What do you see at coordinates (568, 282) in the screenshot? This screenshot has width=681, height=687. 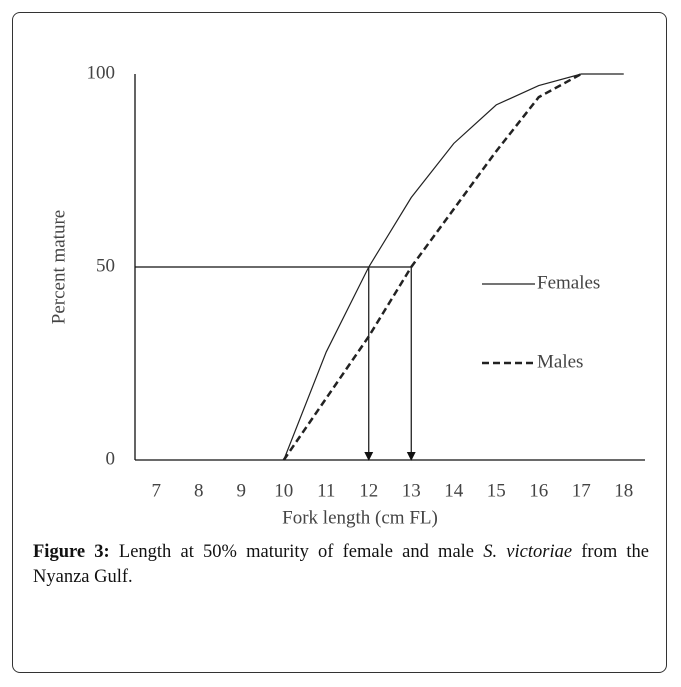 I see `legend-label: Females` at bounding box center [568, 282].